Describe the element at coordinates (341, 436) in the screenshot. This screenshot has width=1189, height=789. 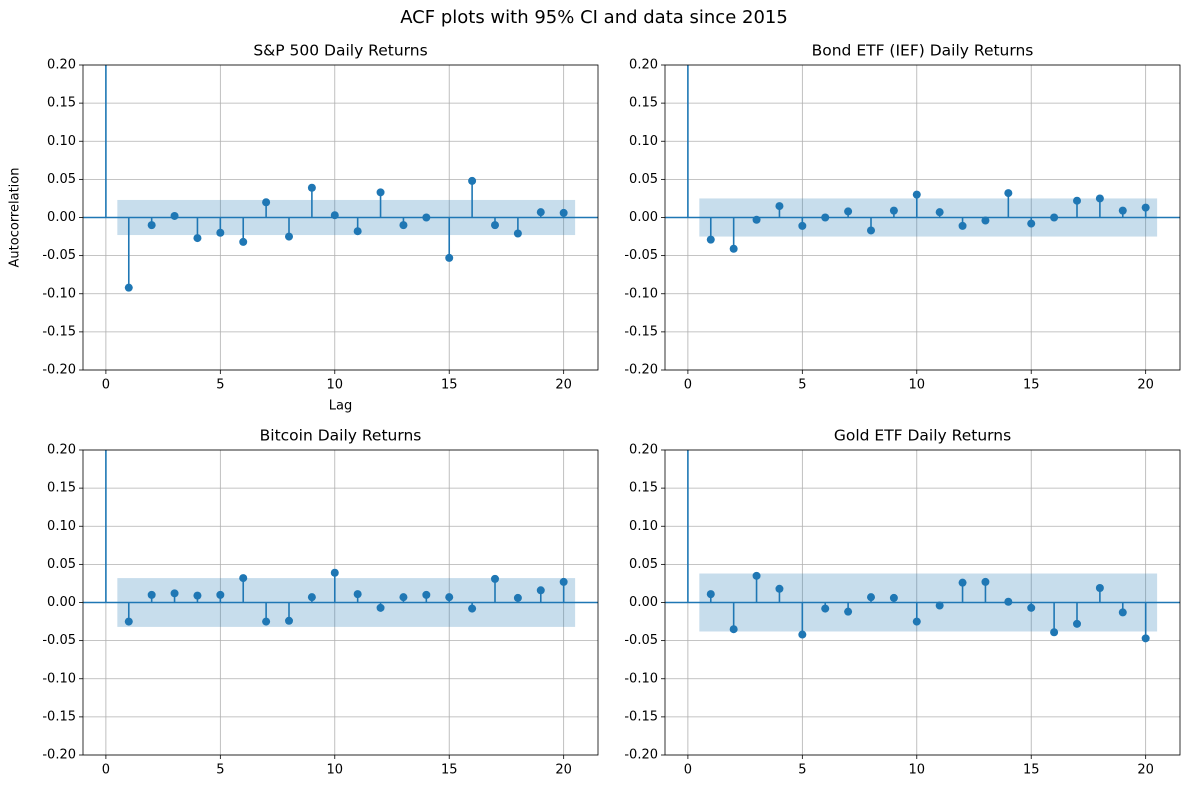
I see `subplot-title: Bitcoin Daily Returns` at that location.